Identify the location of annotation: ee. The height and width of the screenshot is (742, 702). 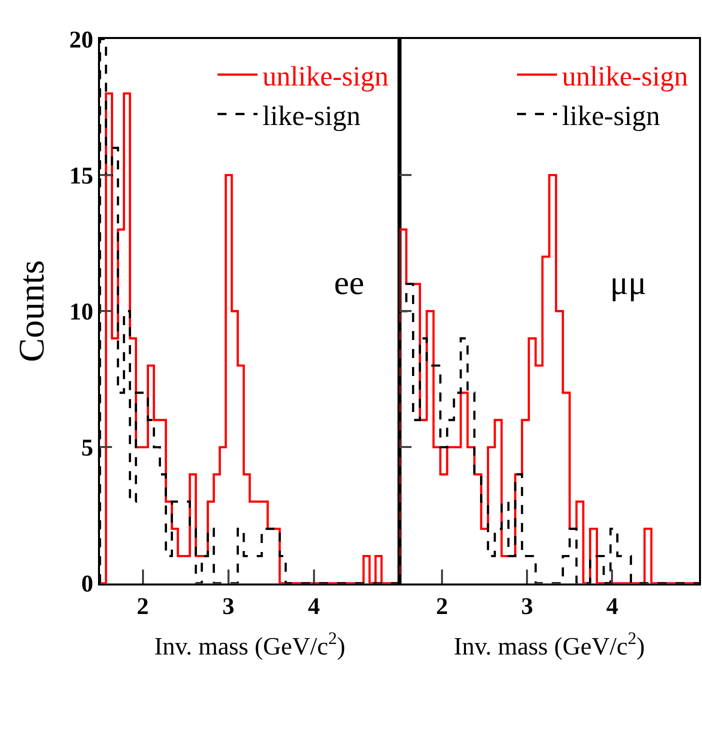
(349, 283).